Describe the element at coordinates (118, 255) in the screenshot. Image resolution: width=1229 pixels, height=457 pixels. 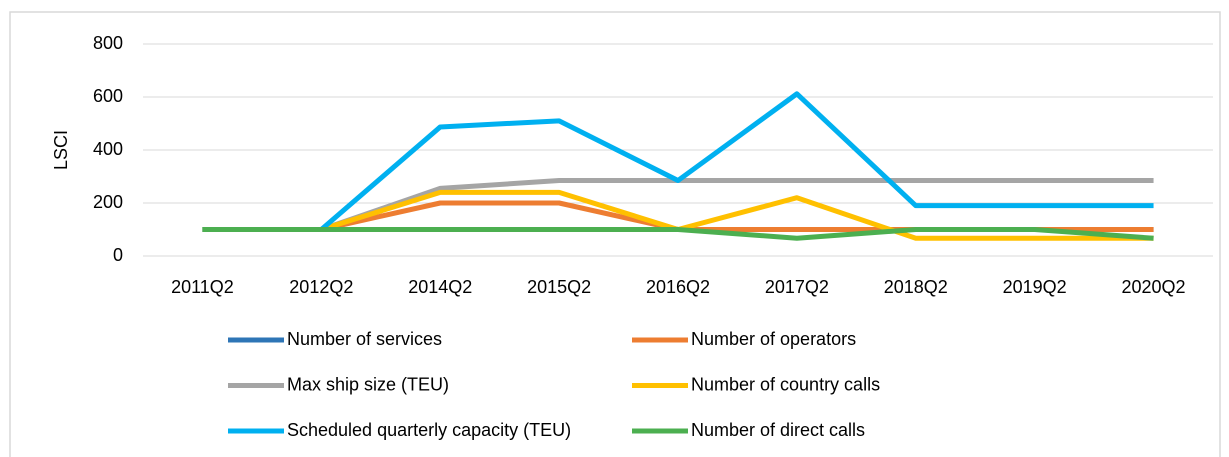
I see `y-tick-label: 0` at that location.